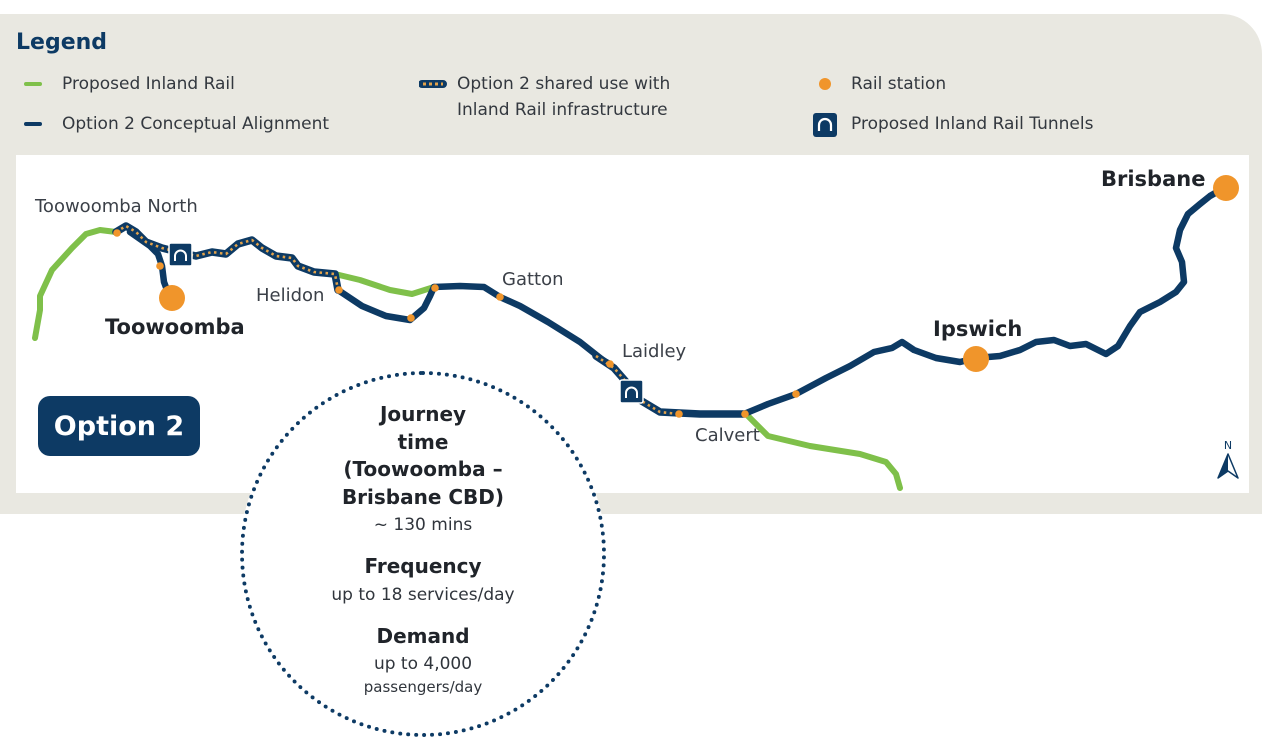  Describe the element at coordinates (423, 687) in the screenshot. I see `demand-unit: passengers/day` at that location.